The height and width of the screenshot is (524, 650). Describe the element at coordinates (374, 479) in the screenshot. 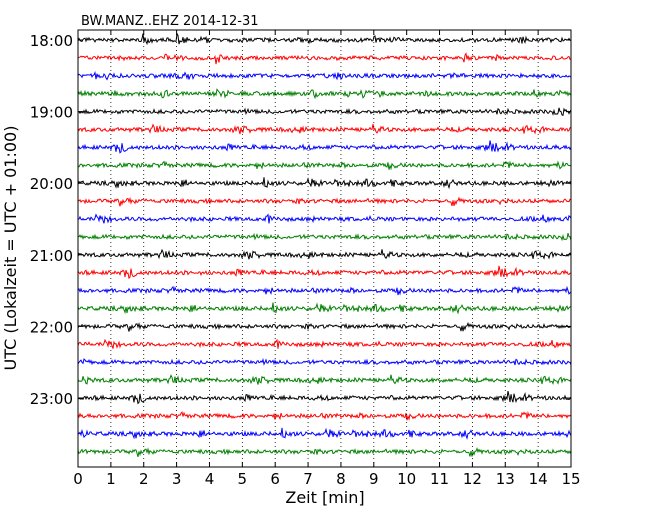

I see `x-tick-label: 9` at that location.